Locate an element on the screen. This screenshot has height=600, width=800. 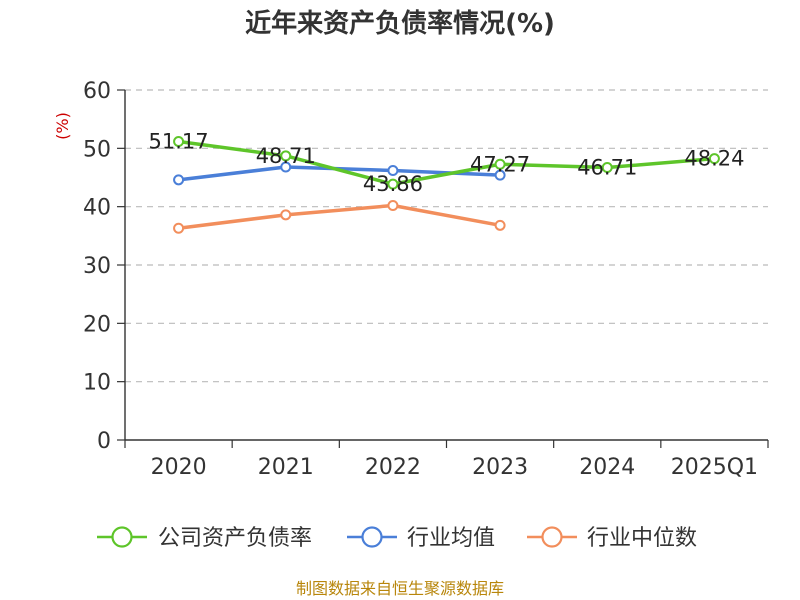
series-0-point-2022 is located at coordinates (393, 184).